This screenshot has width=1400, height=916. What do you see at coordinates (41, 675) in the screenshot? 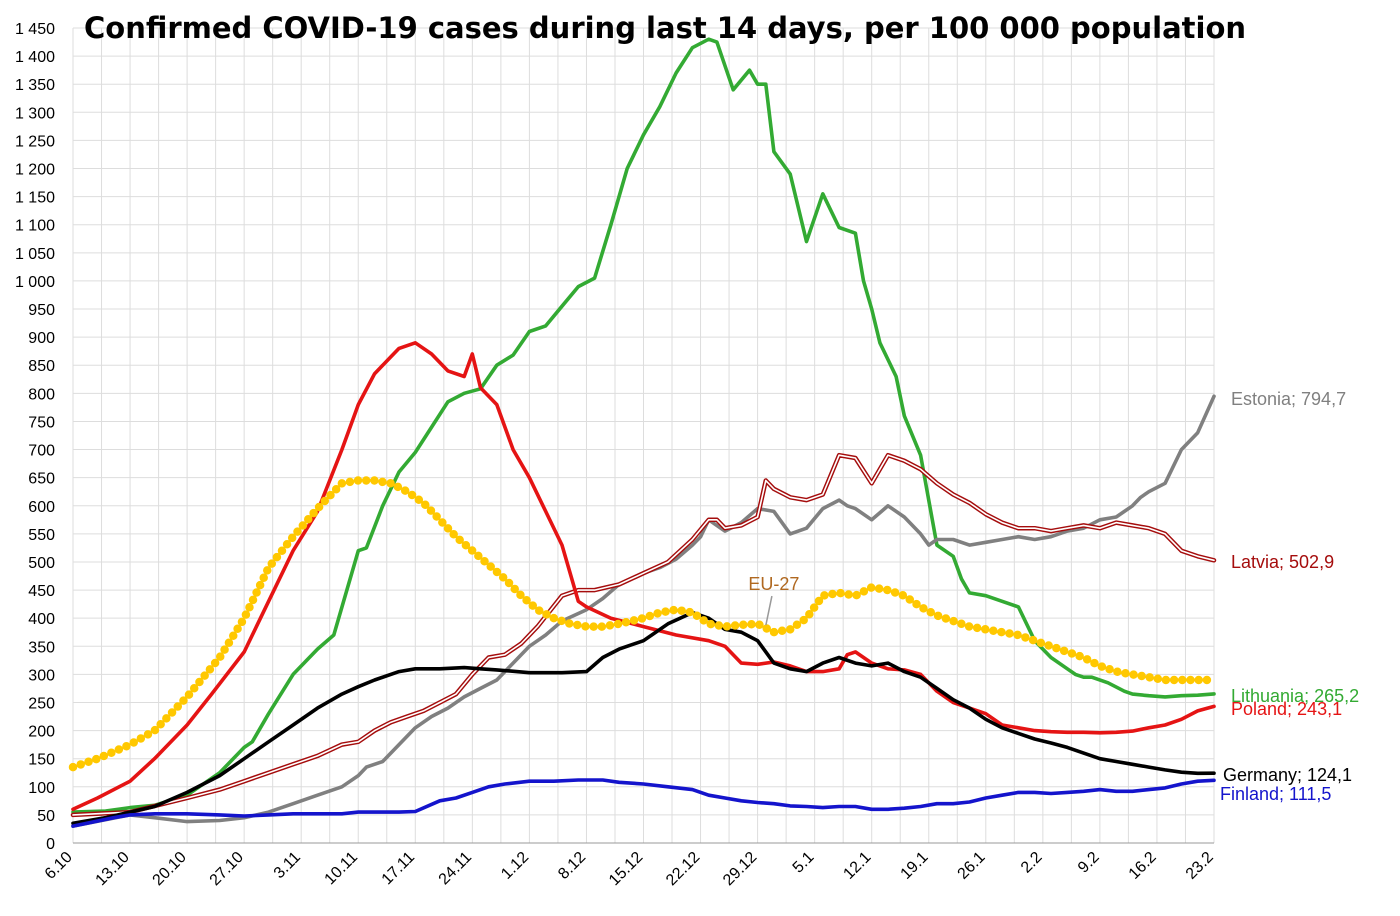
I see `y-tick-label: 300` at bounding box center [41, 675].